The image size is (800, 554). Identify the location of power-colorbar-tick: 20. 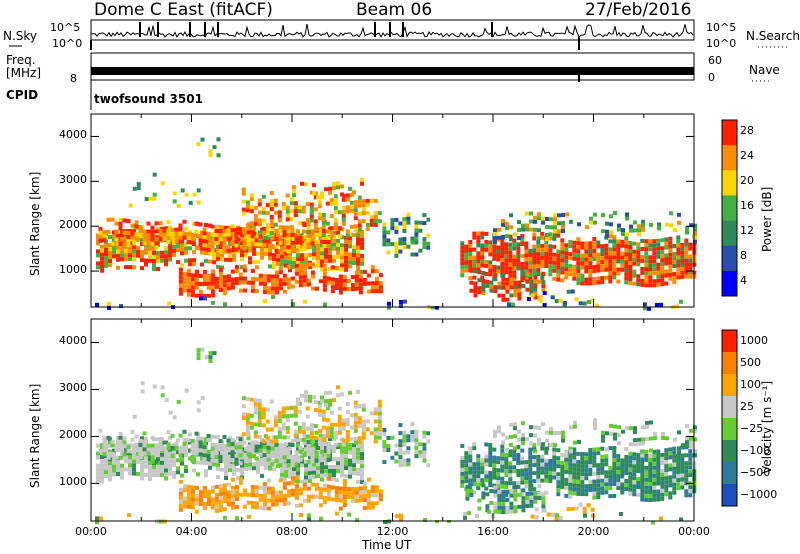
(747, 180).